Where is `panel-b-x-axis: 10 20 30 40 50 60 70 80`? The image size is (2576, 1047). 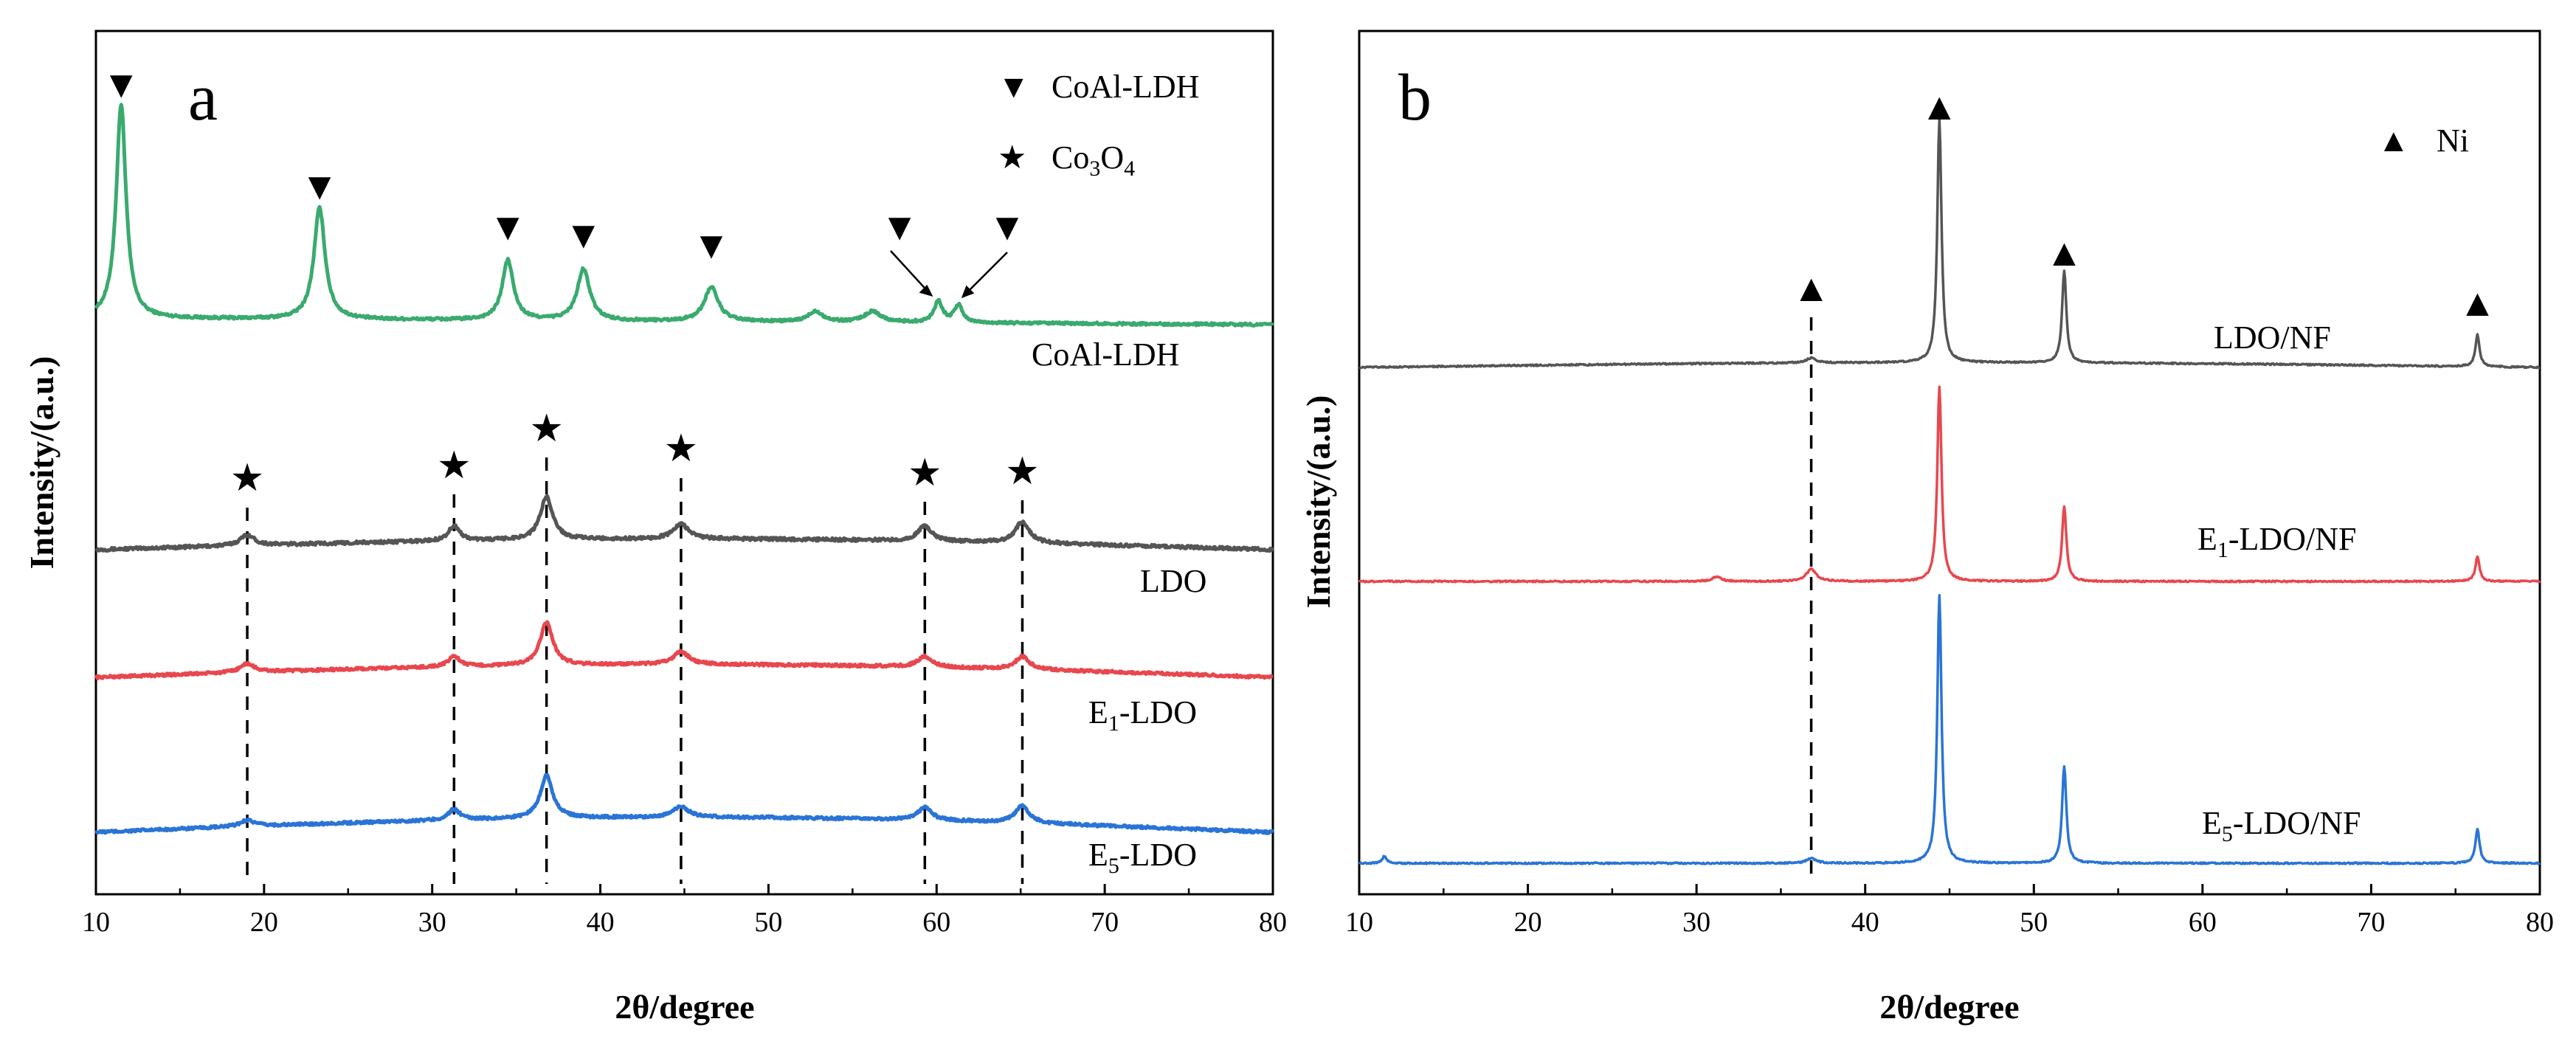
panel-b-x-axis: 10 20 30 40 50 60 70 80 is located at coordinates (1949, 911).